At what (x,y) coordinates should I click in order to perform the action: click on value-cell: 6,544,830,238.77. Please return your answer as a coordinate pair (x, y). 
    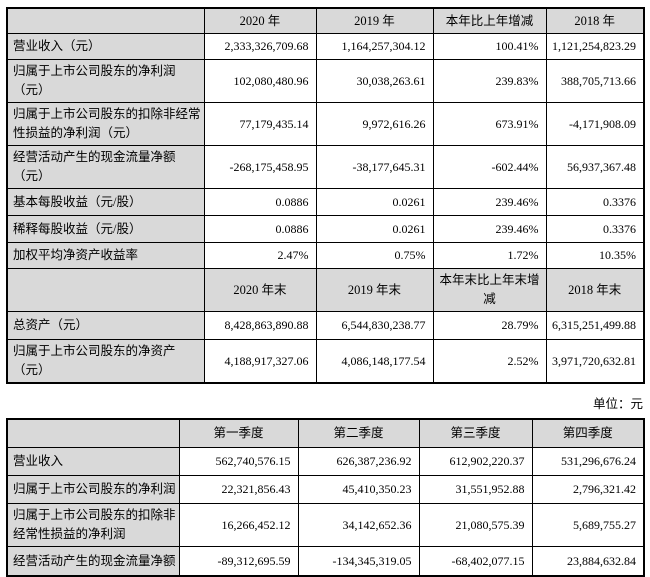
    Looking at the image, I should click on (374, 325).